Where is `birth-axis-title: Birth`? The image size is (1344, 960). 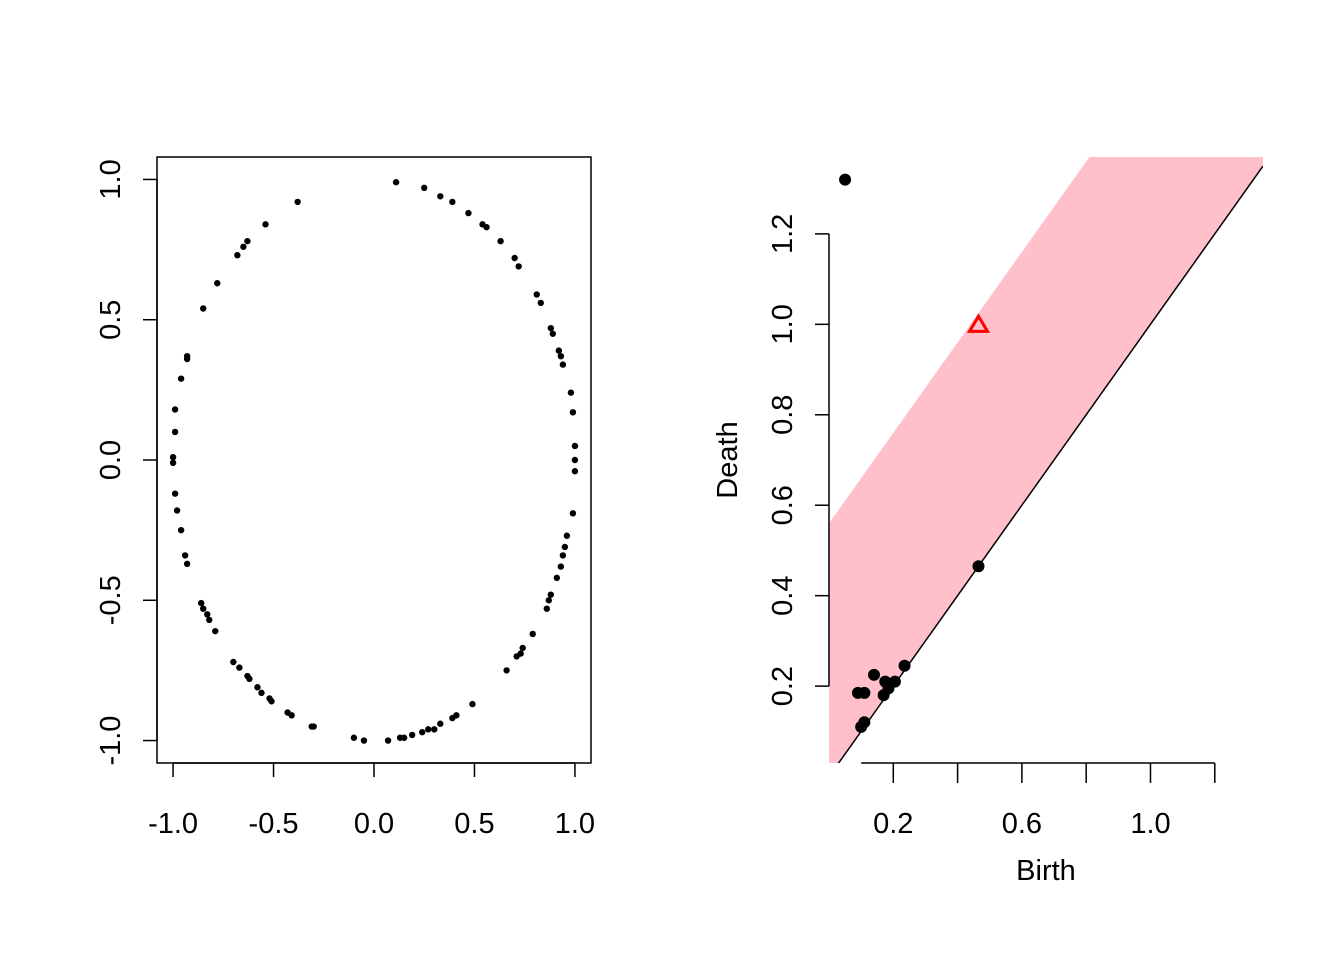
birth-axis-title: Birth is located at coordinates (1046, 871).